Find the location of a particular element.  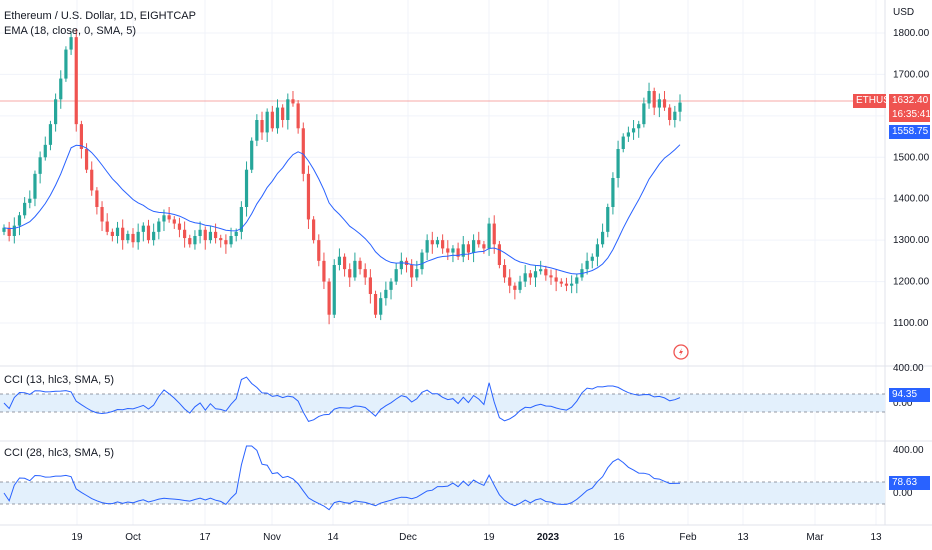

last-price-tag: 1632.40 is located at coordinates (909, 101).